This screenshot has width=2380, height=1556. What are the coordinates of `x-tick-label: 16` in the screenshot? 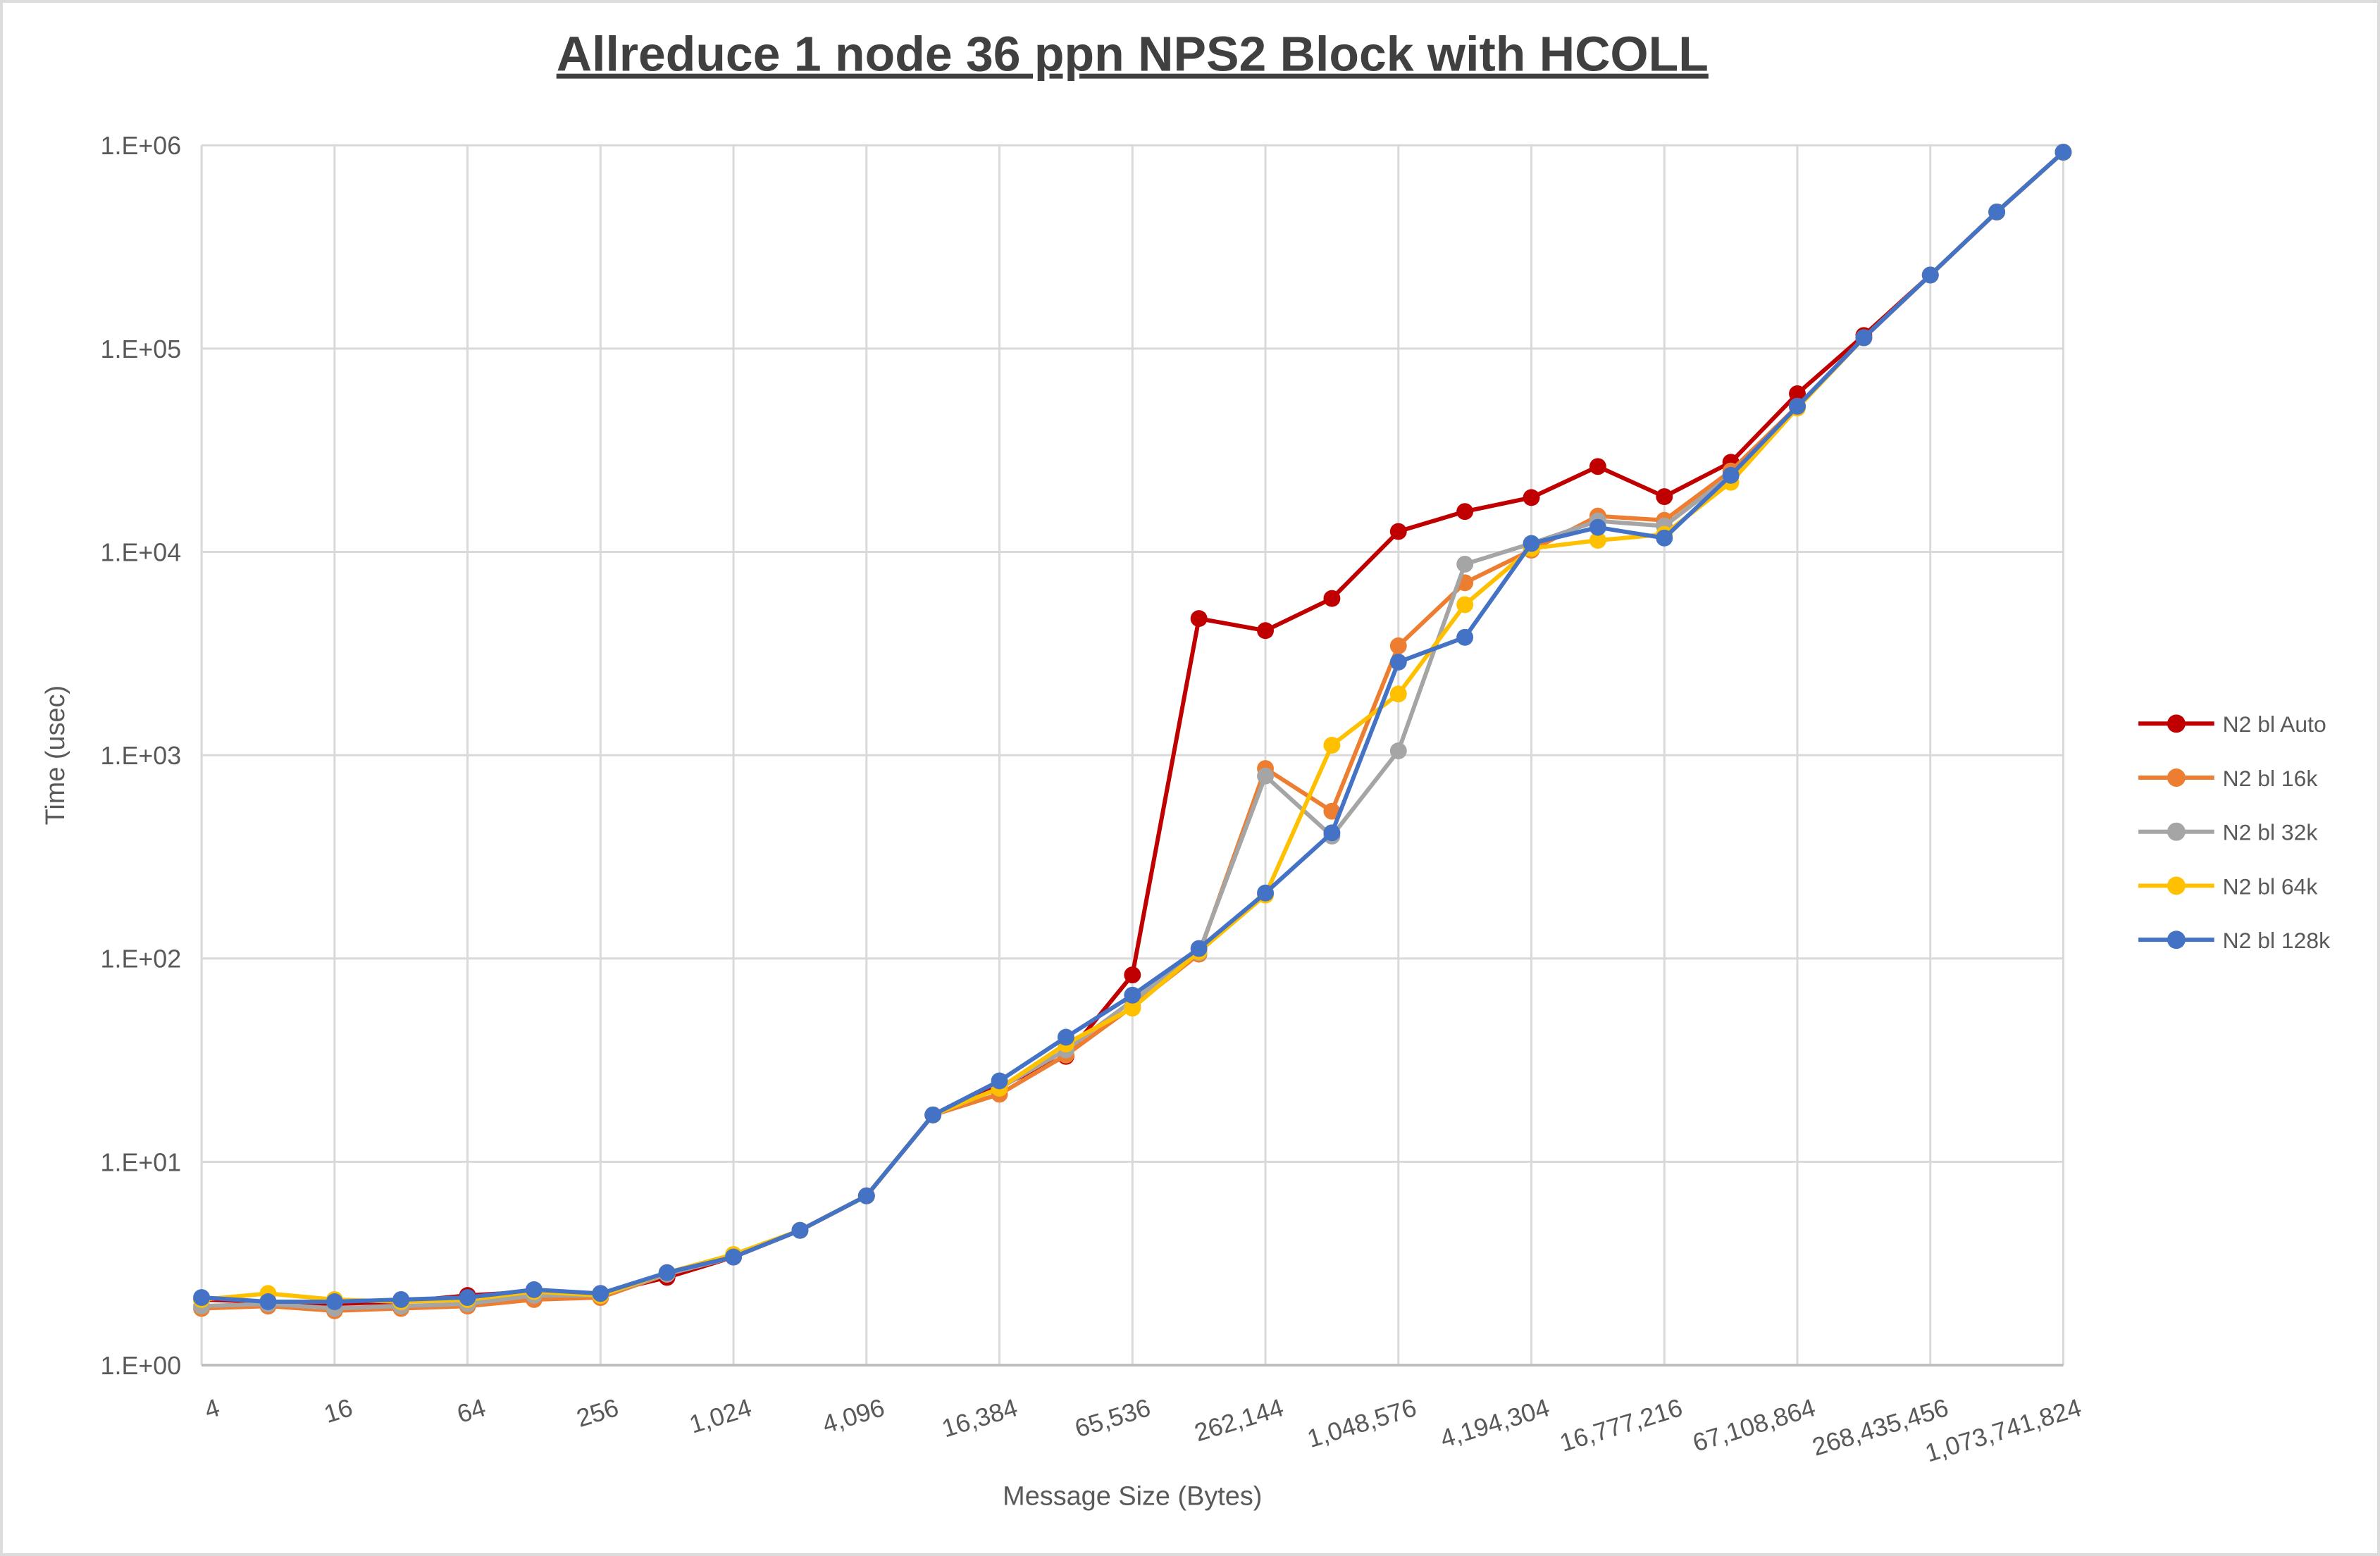 It's located at (338, 1411).